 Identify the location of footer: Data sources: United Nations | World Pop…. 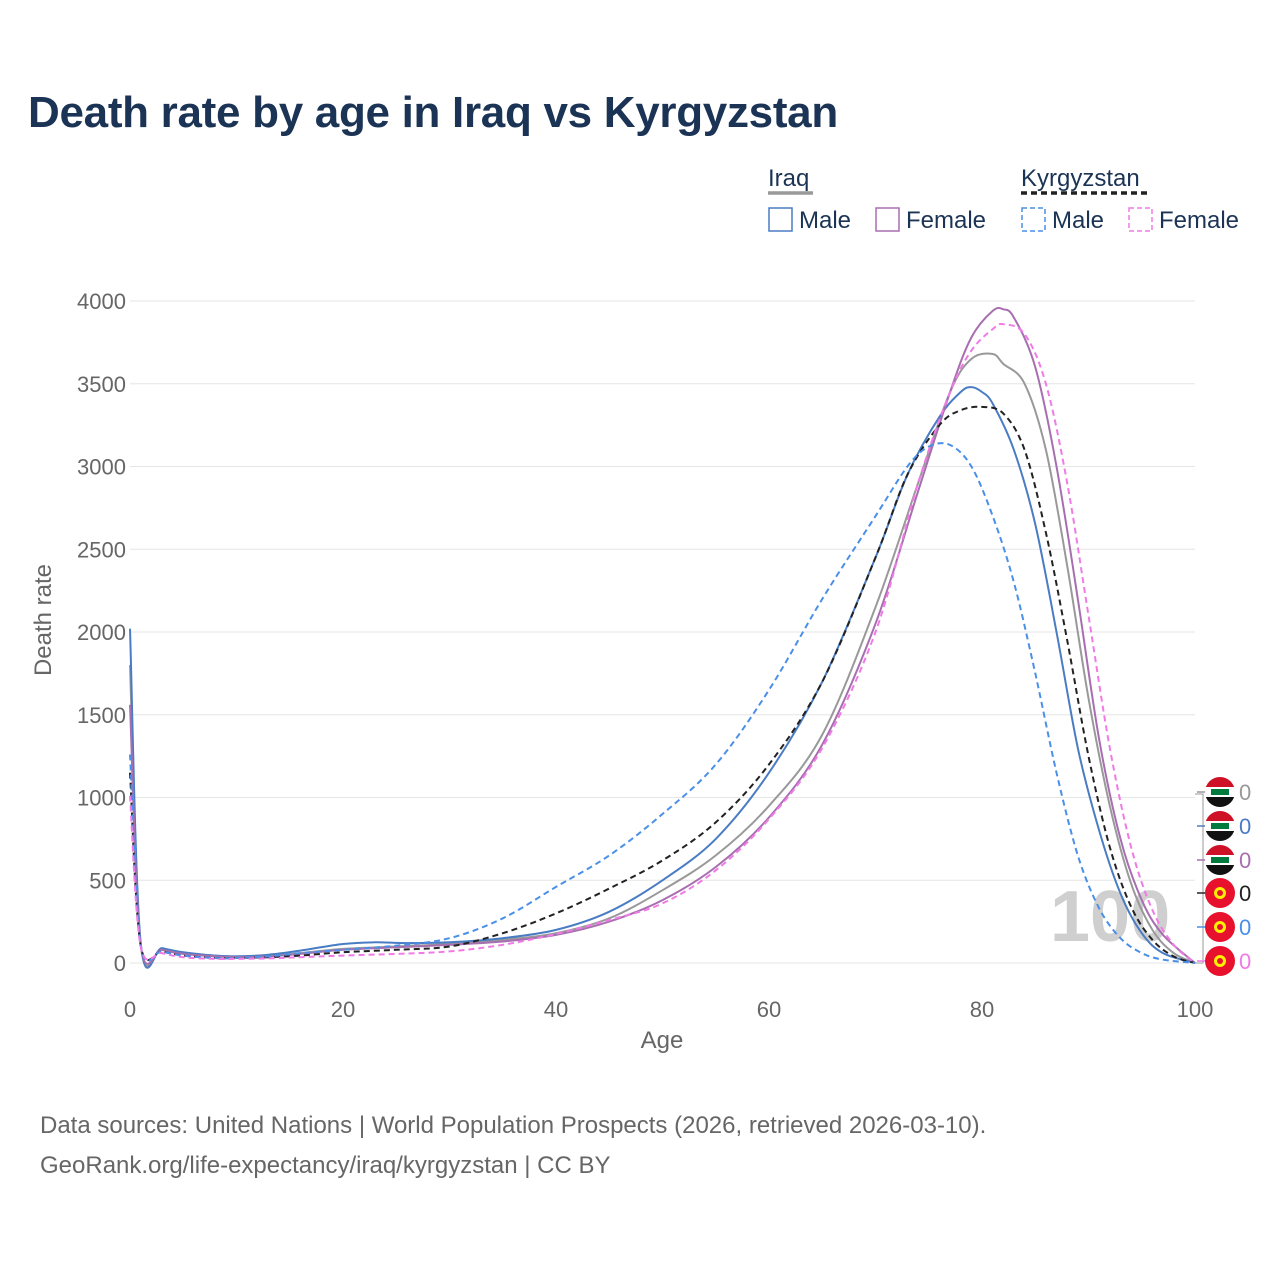
(513, 1146).